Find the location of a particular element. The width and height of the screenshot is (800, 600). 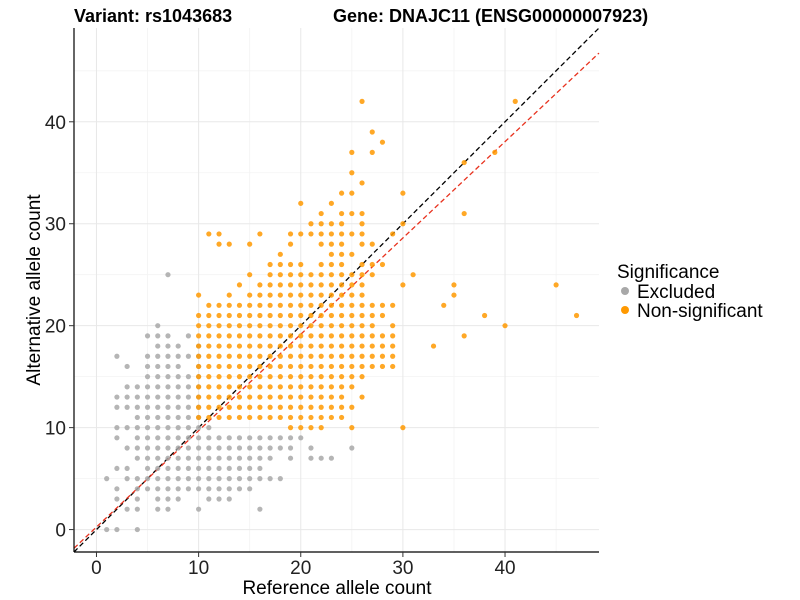

y-tick-label: 10 is located at coordinates (55, 429).